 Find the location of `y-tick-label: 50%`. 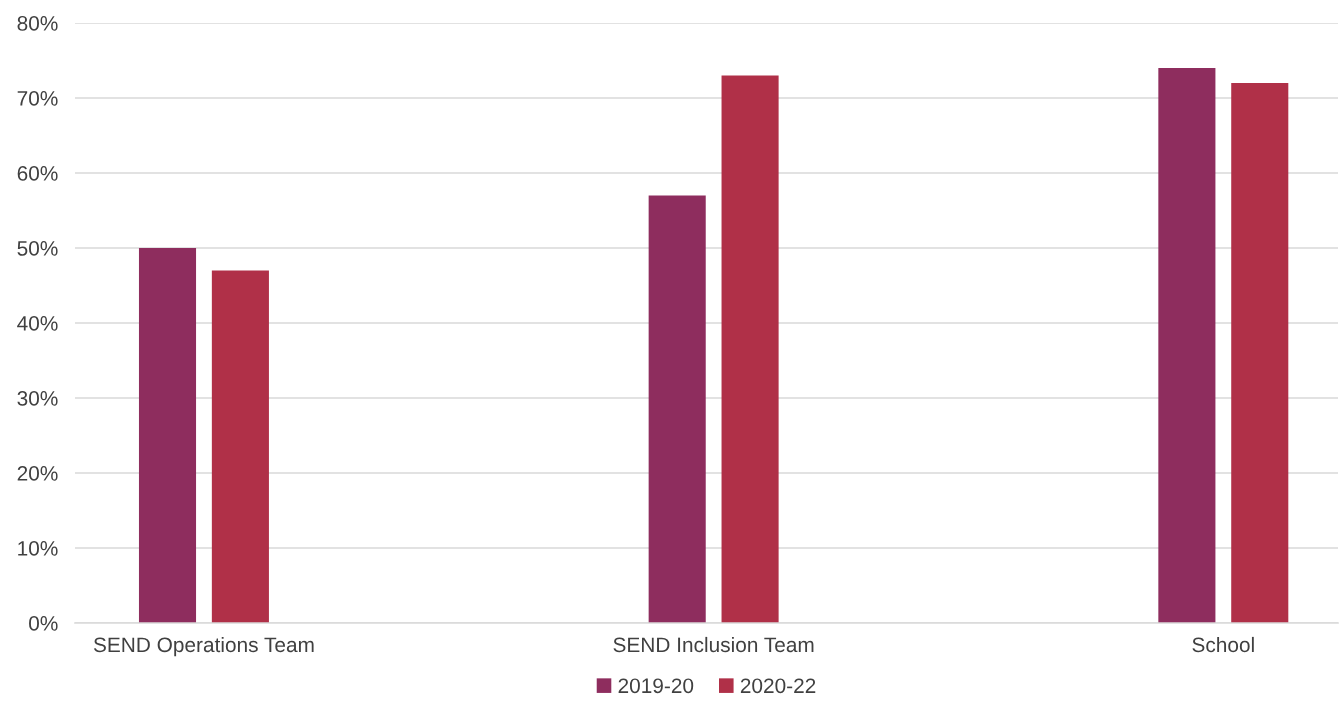

y-tick-label: 50% is located at coordinates (37, 248).